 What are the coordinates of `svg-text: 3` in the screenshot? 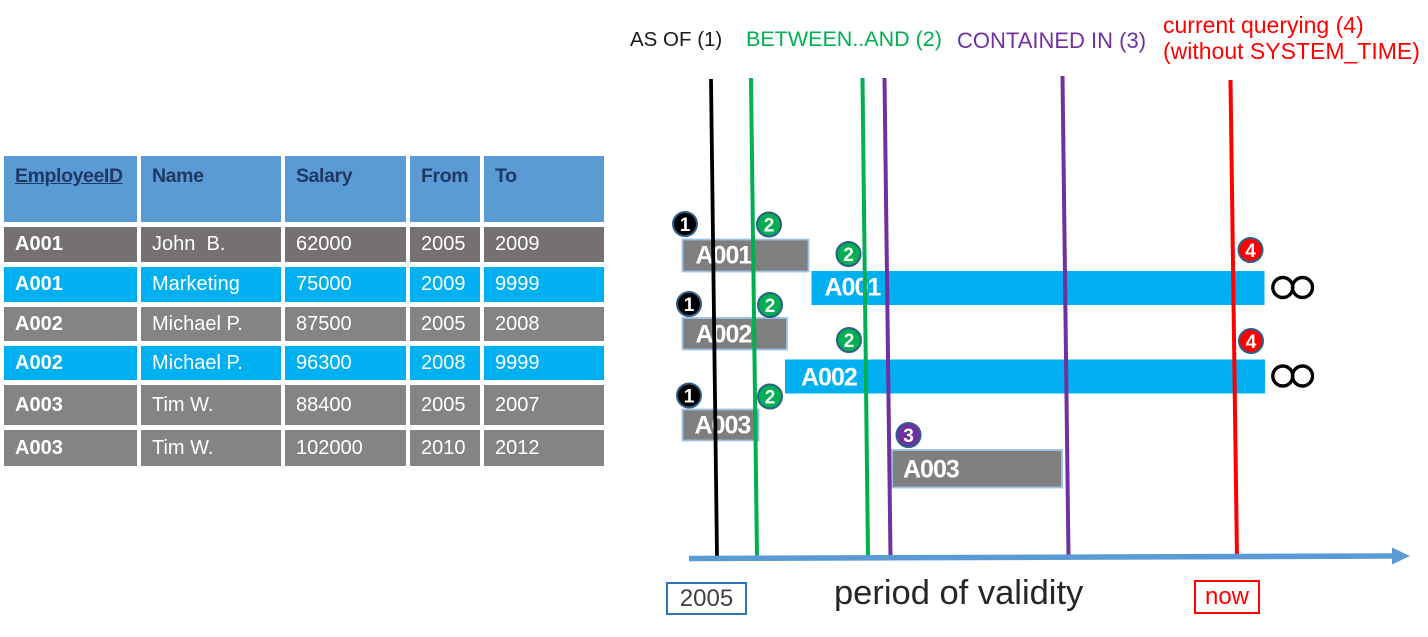 It's located at (908, 436).